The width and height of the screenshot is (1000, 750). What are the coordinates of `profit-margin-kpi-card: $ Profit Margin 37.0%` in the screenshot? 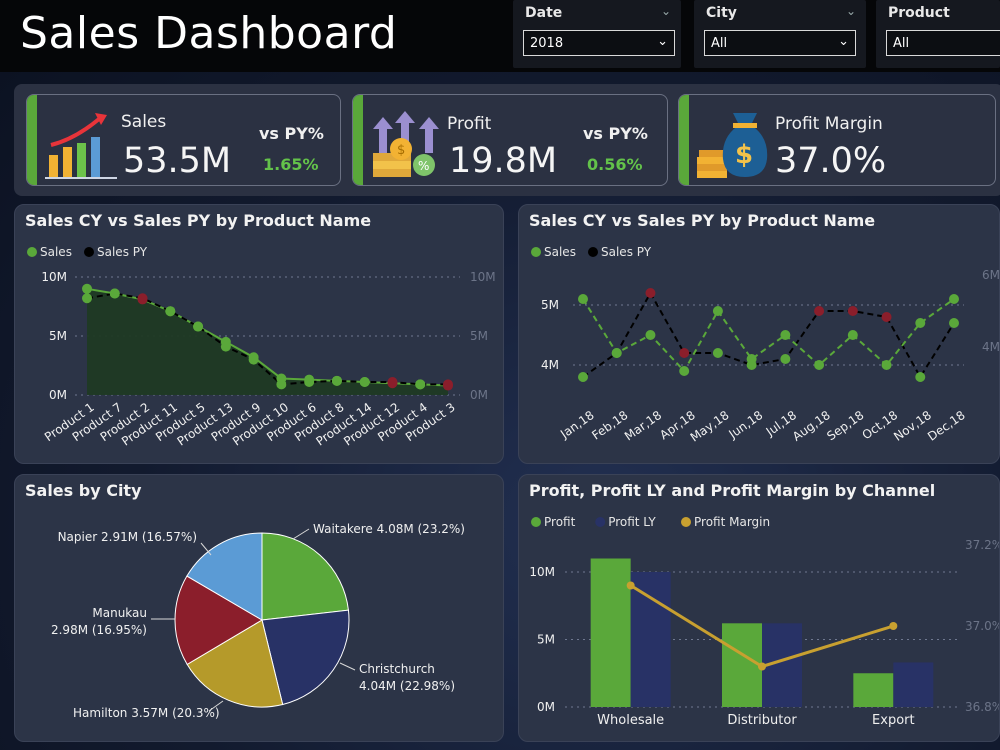 It's located at (837, 140).